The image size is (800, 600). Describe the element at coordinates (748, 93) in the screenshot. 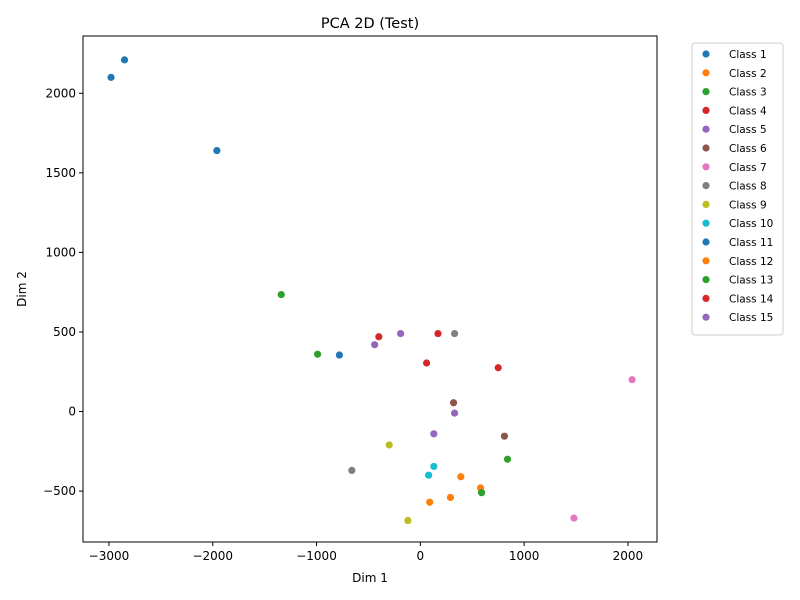

I see `legend-label: Class 3` at that location.